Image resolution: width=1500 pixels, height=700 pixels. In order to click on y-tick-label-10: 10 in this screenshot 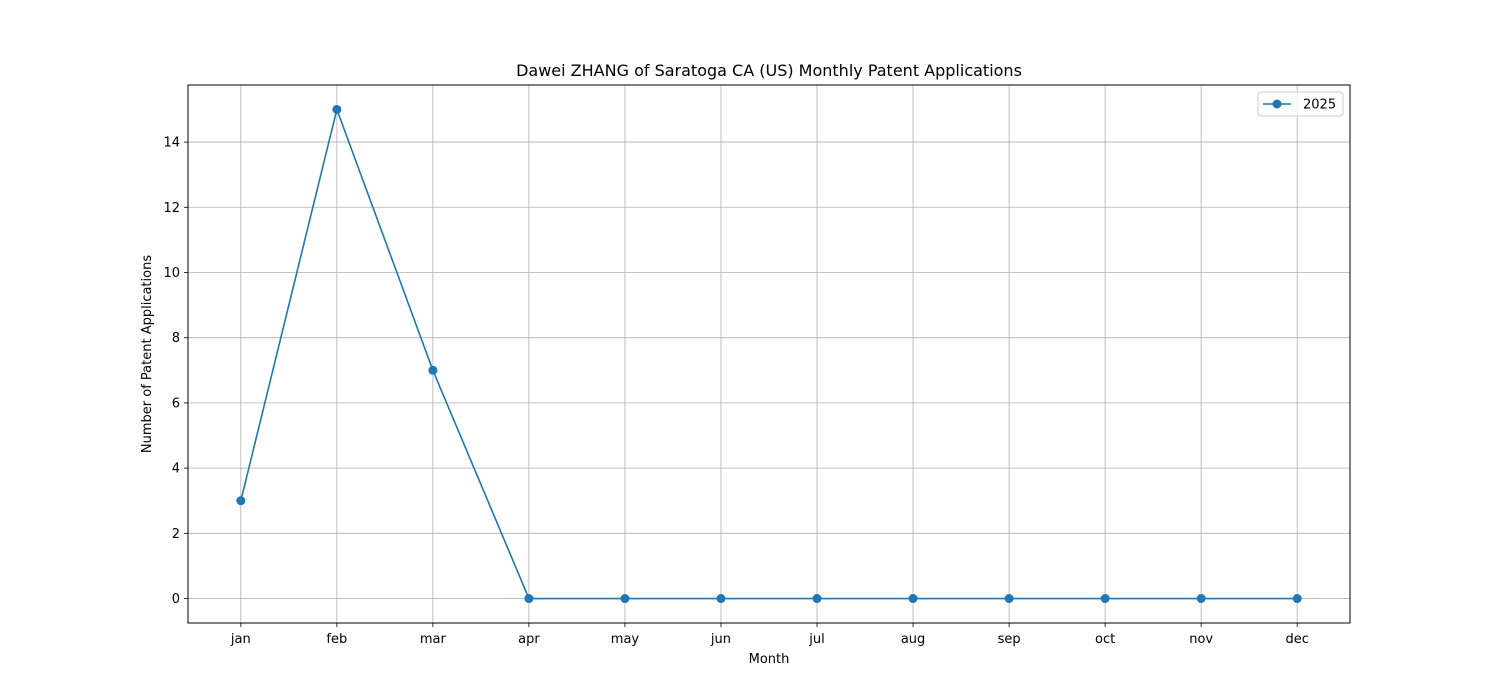, I will do `click(171, 273)`.